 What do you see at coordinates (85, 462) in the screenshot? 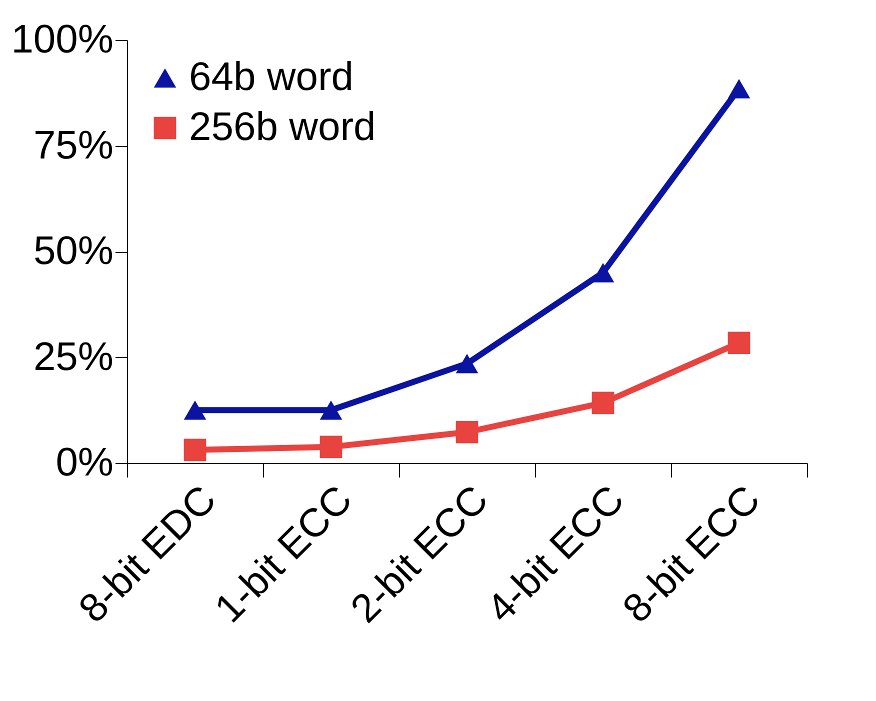
I see `y-tick-label: 0%` at bounding box center [85, 462].